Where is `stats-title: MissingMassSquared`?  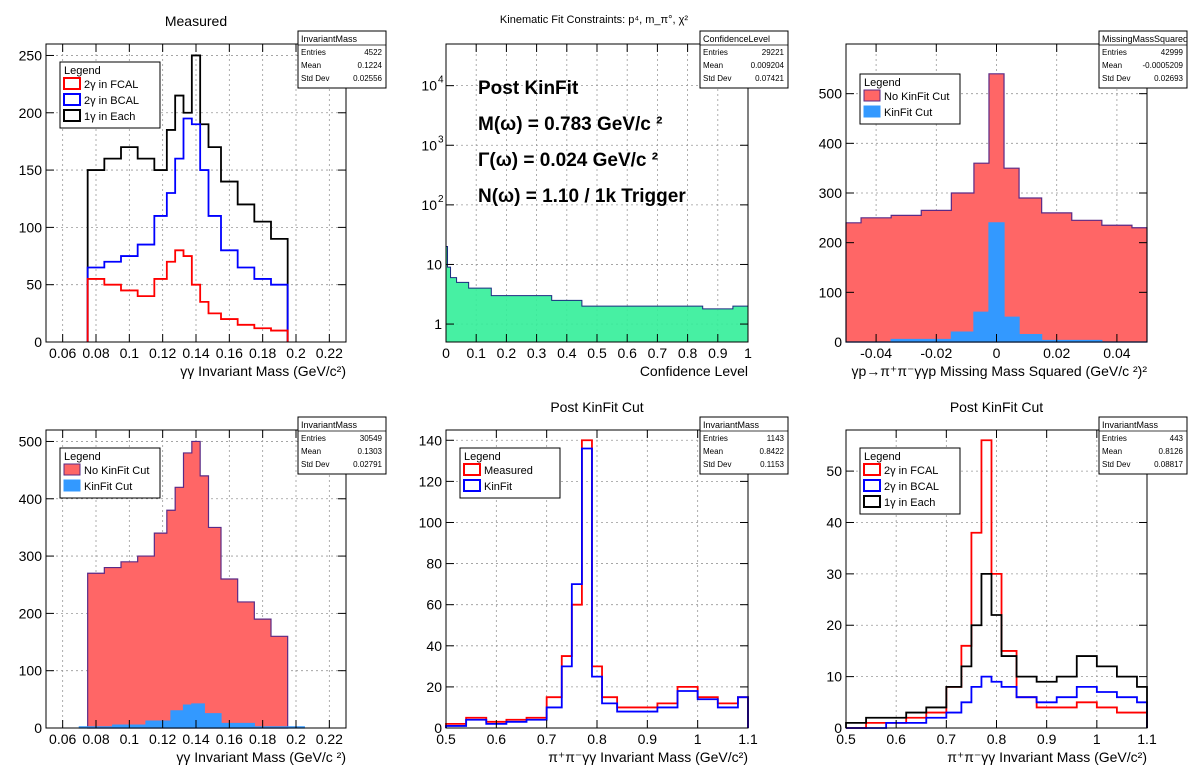 stats-title: MissingMassSquared is located at coordinates (1145, 39).